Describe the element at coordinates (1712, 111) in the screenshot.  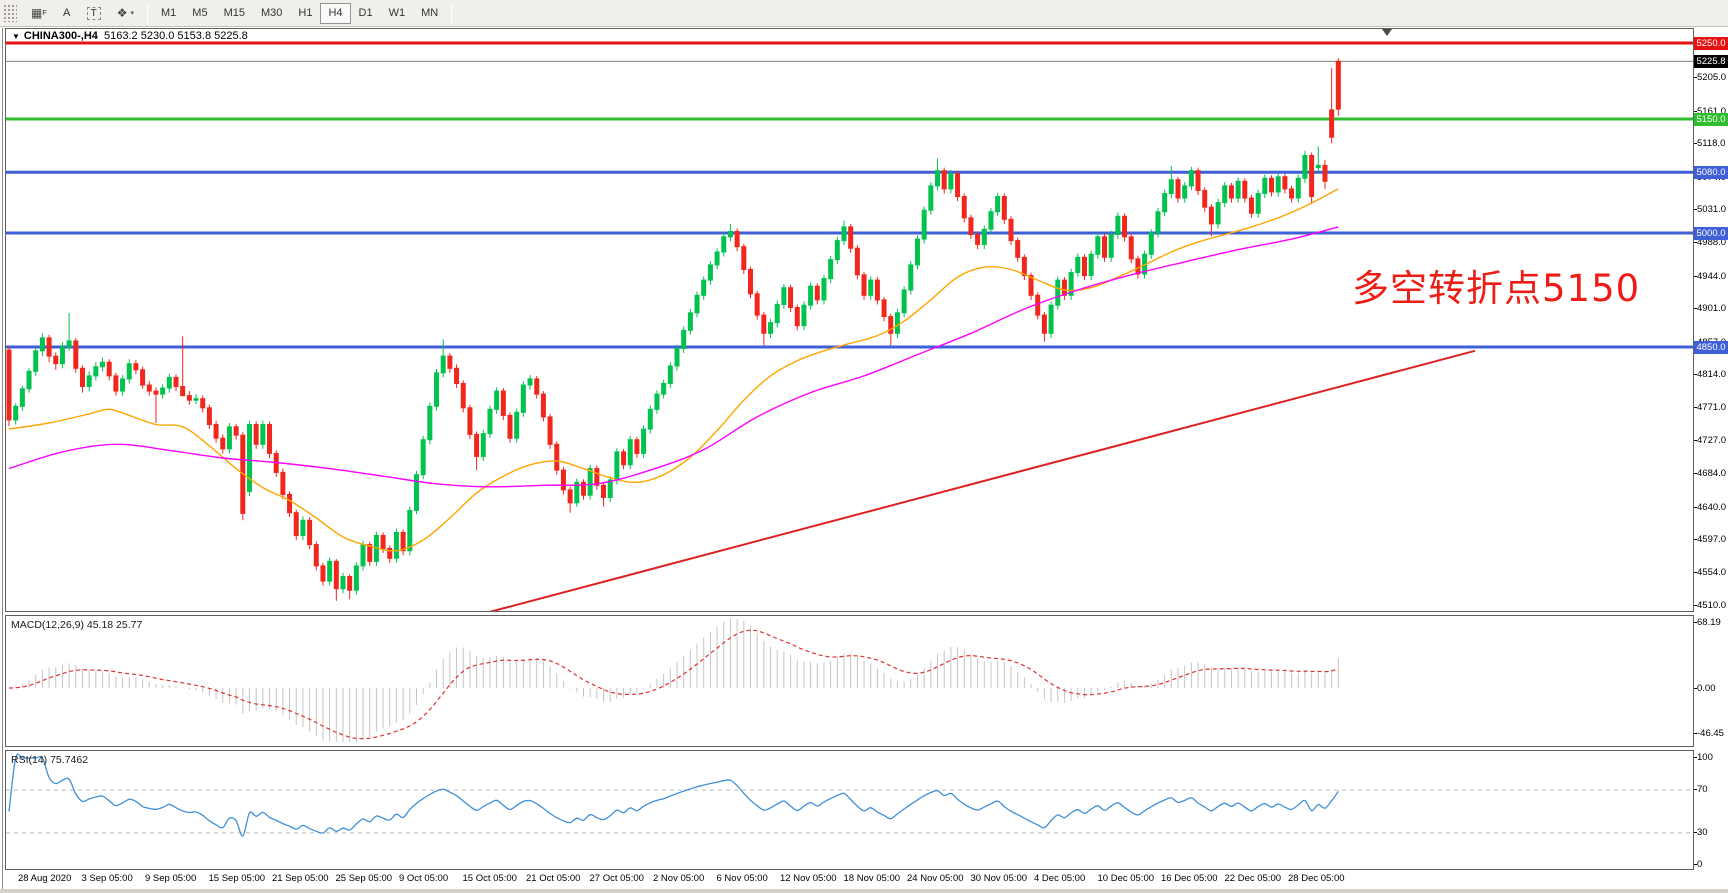
I see `price-tick: 5161.0` at that location.